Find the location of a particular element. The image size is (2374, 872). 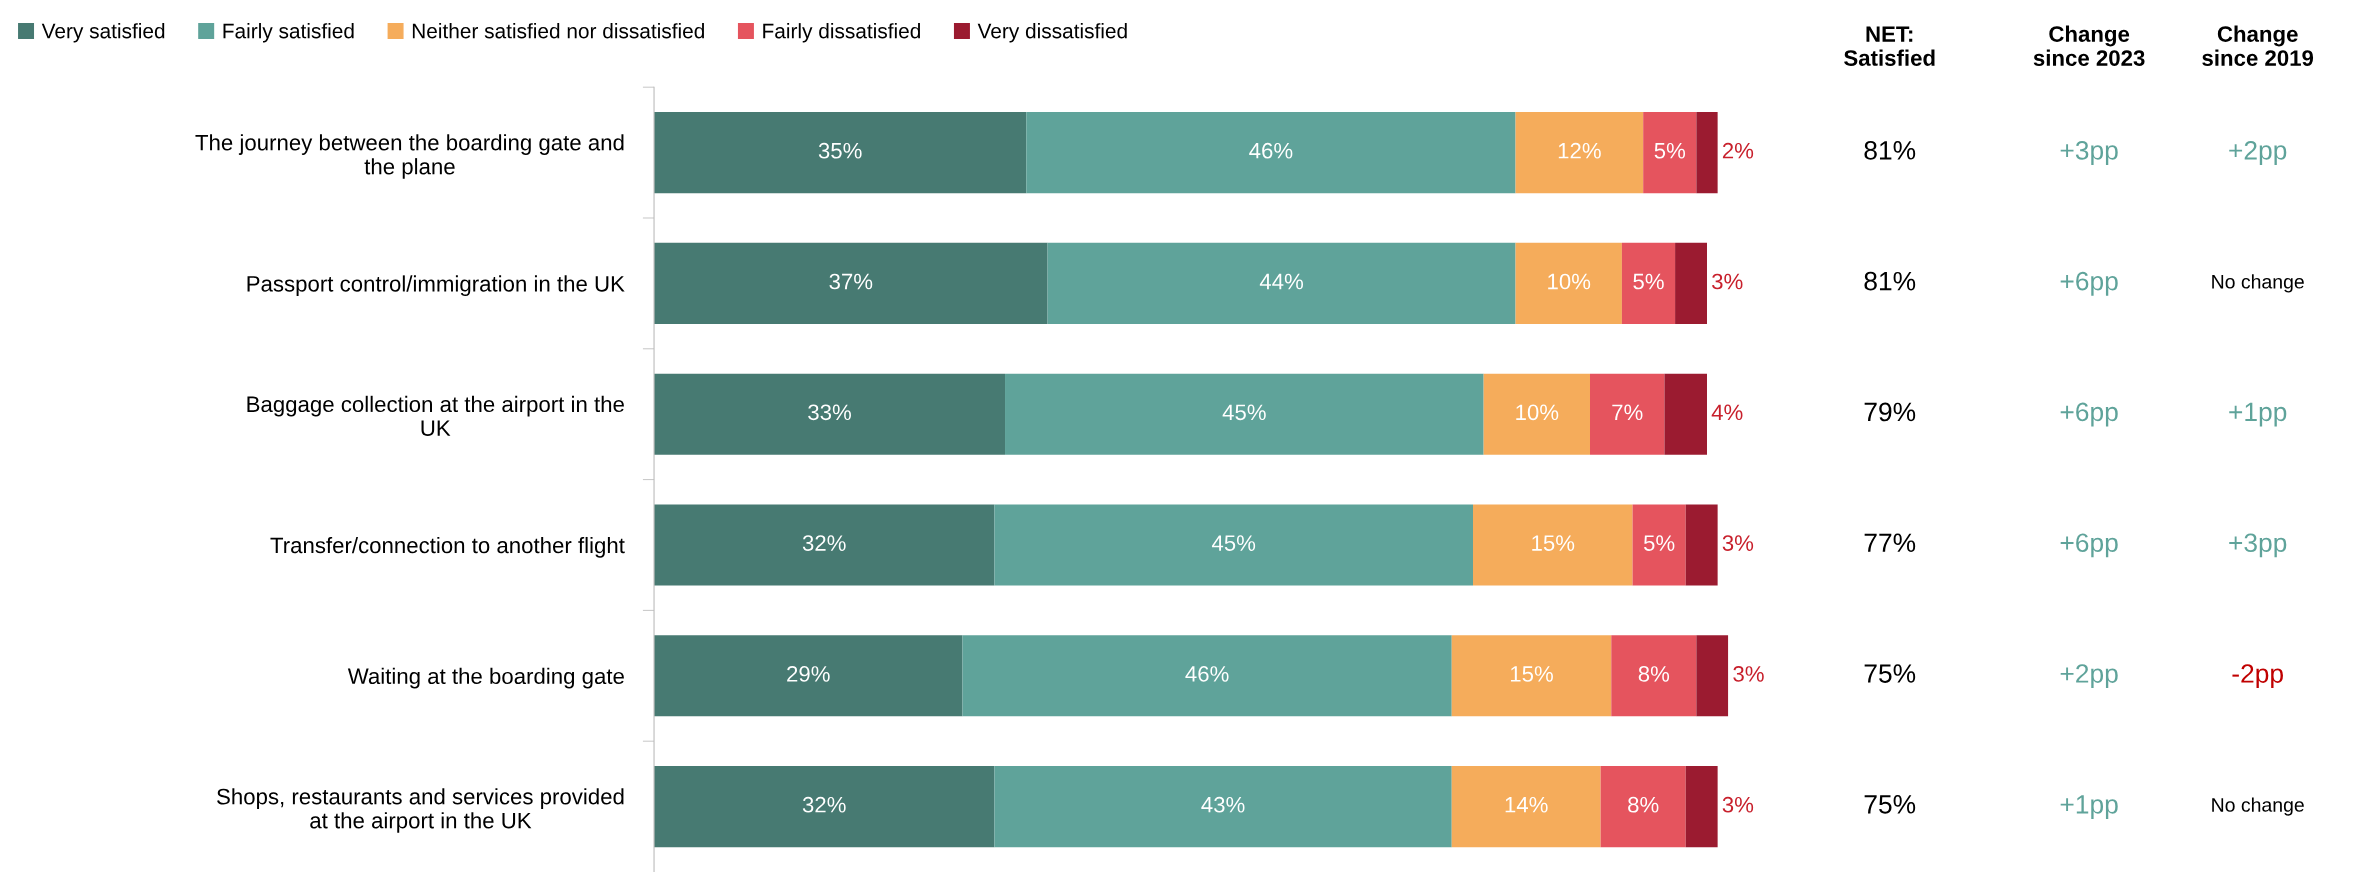

y-tick-label: Waiting at the boarding gate is located at coordinates (485, 678).